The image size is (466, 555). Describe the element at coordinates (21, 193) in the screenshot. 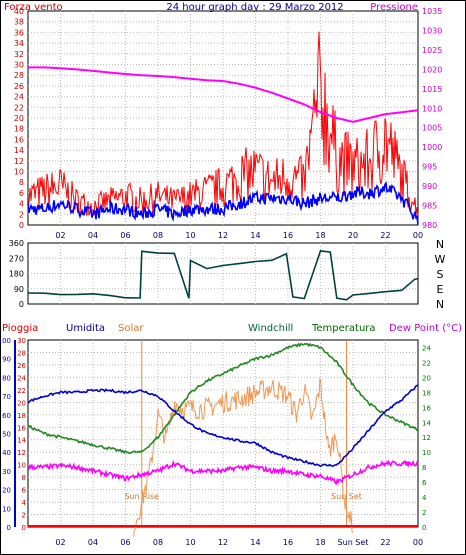

I see `wind-tick-label: 6` at that location.